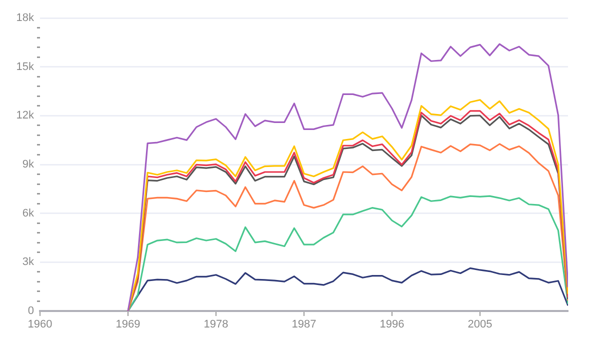 Image resolution: width=600 pixels, height=342 pixels. Describe the element at coordinates (28, 164) in the screenshot. I see `y-tick-label: 9k` at that location.